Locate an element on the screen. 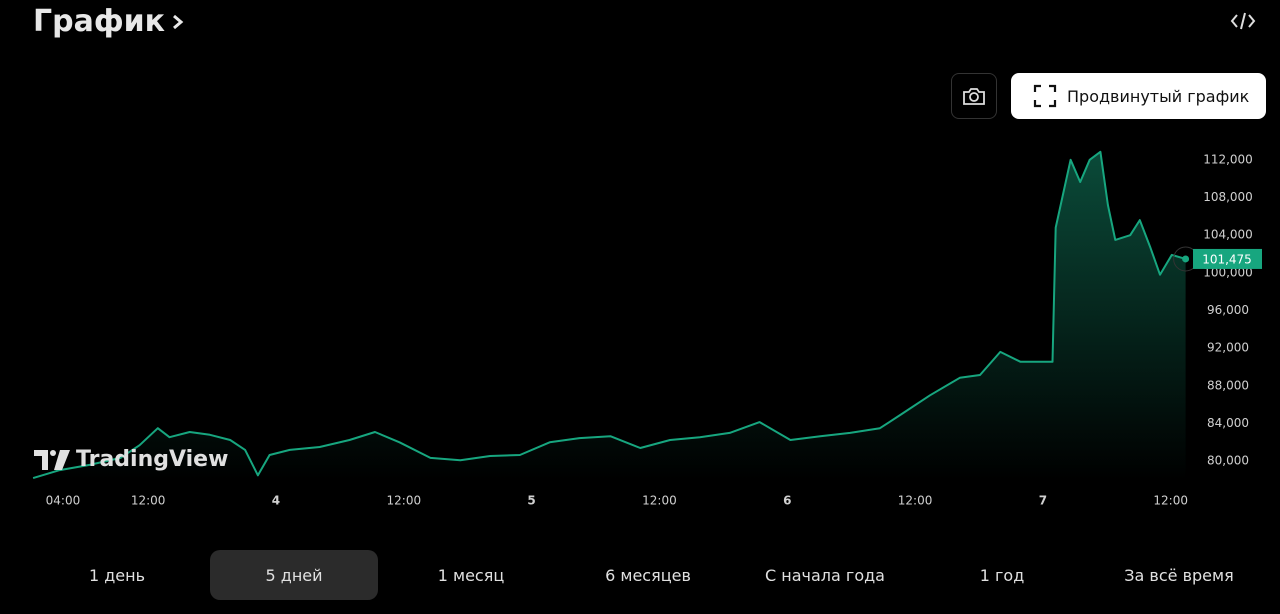 This screenshot has width=1280, height=614. embed-icon is located at coordinates (1243, 21).